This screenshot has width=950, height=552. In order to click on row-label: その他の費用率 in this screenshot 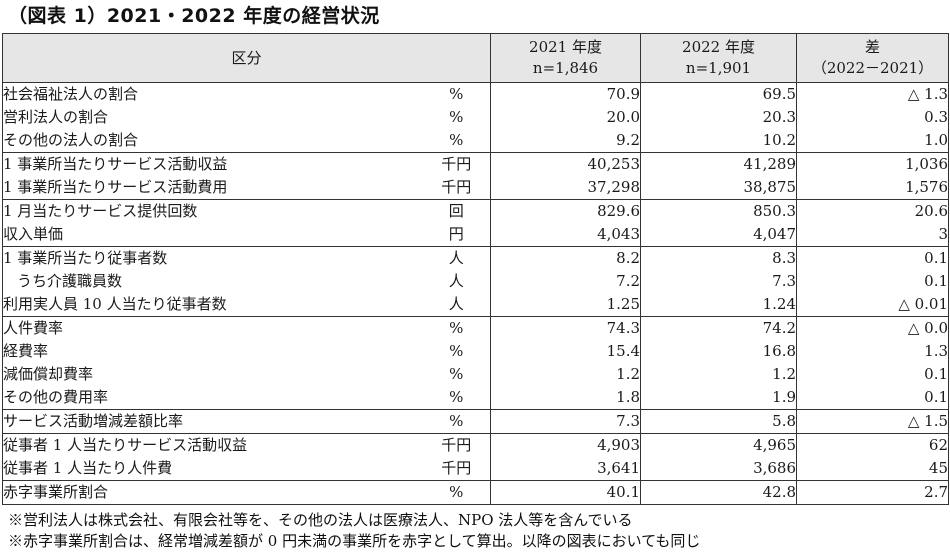, I will do `click(212, 398)`.